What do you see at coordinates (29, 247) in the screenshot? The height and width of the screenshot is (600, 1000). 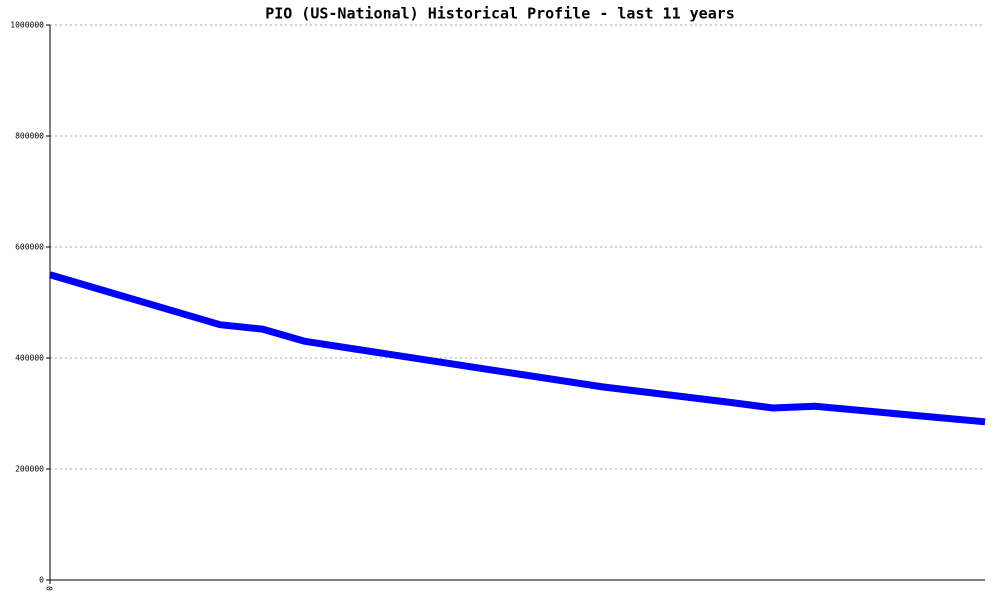 I see `y-tick-label: 600000` at bounding box center [29, 247].